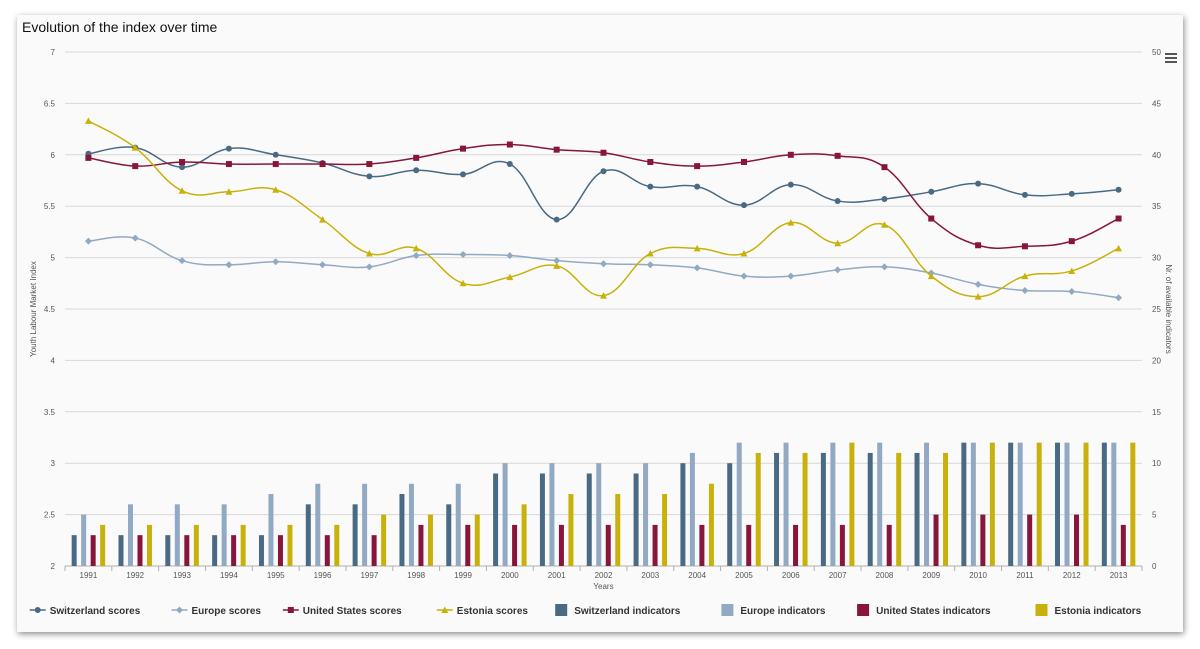 Image resolution: width=1200 pixels, height=649 pixels. Describe the element at coordinates (50, 103) in the screenshot. I see `y-tick-label: 6.5` at that location.